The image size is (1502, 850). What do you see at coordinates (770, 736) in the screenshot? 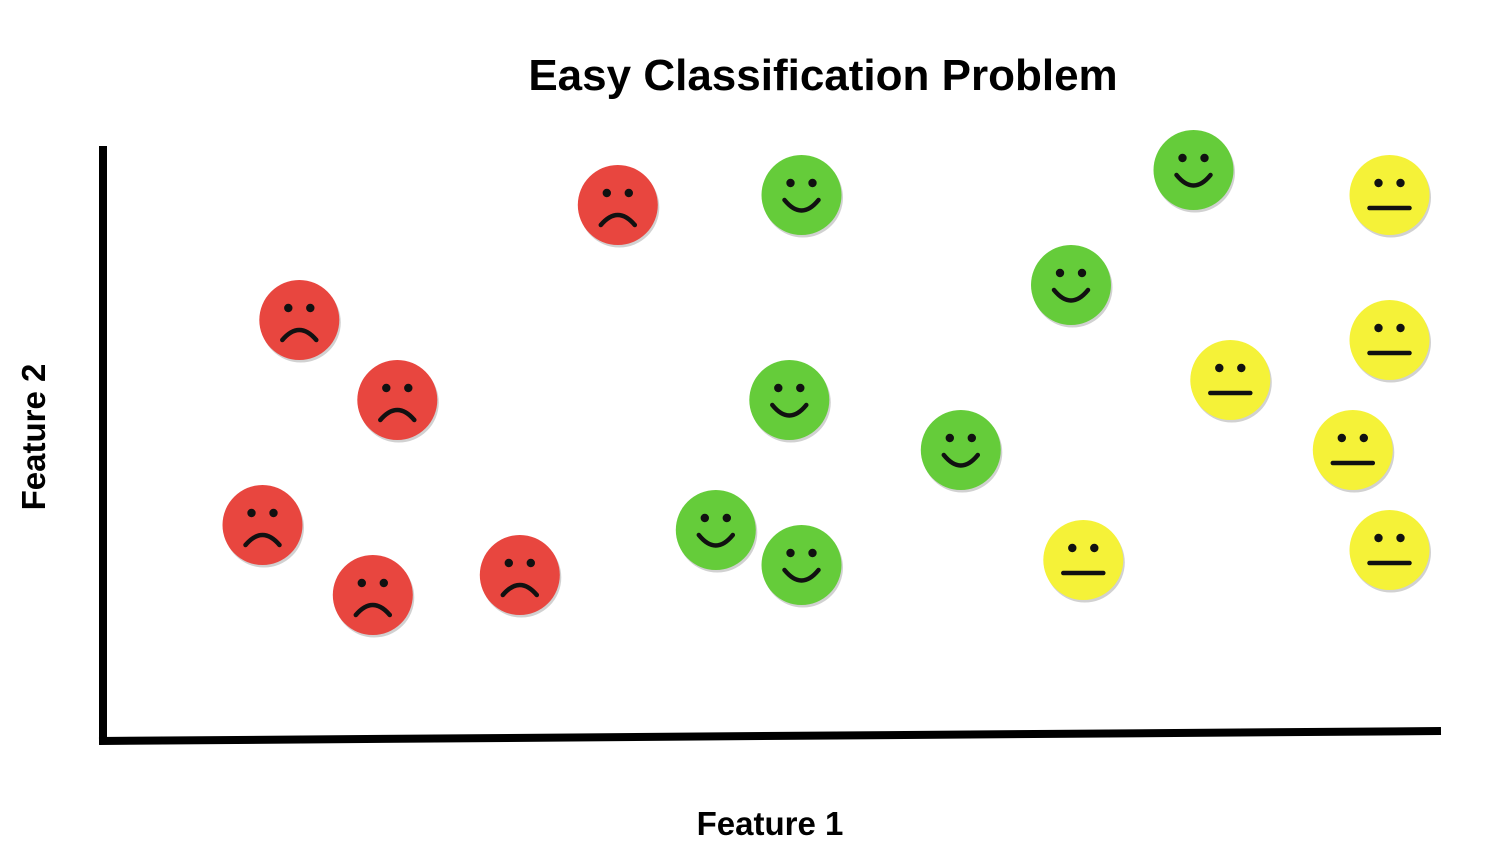
I see `x-axis-line` at bounding box center [770, 736].